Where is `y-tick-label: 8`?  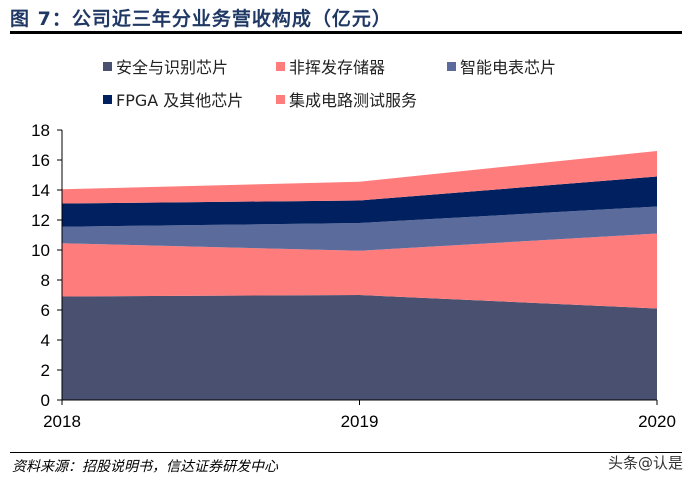 y-tick-label: 8 is located at coordinates (45, 280).